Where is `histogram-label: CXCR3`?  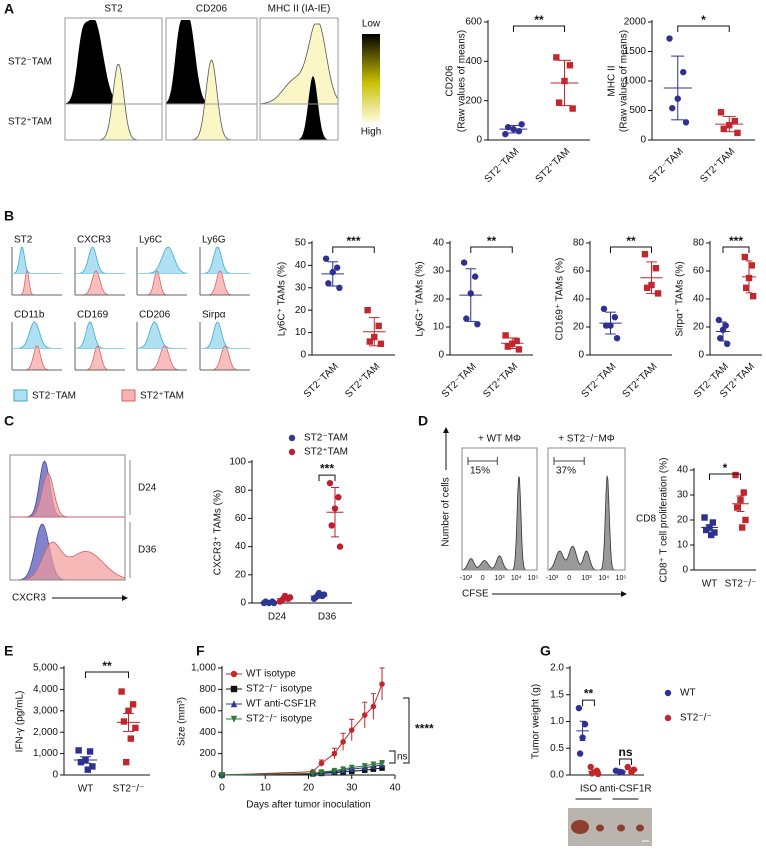 histogram-label: CXCR3 is located at coordinates (94, 240).